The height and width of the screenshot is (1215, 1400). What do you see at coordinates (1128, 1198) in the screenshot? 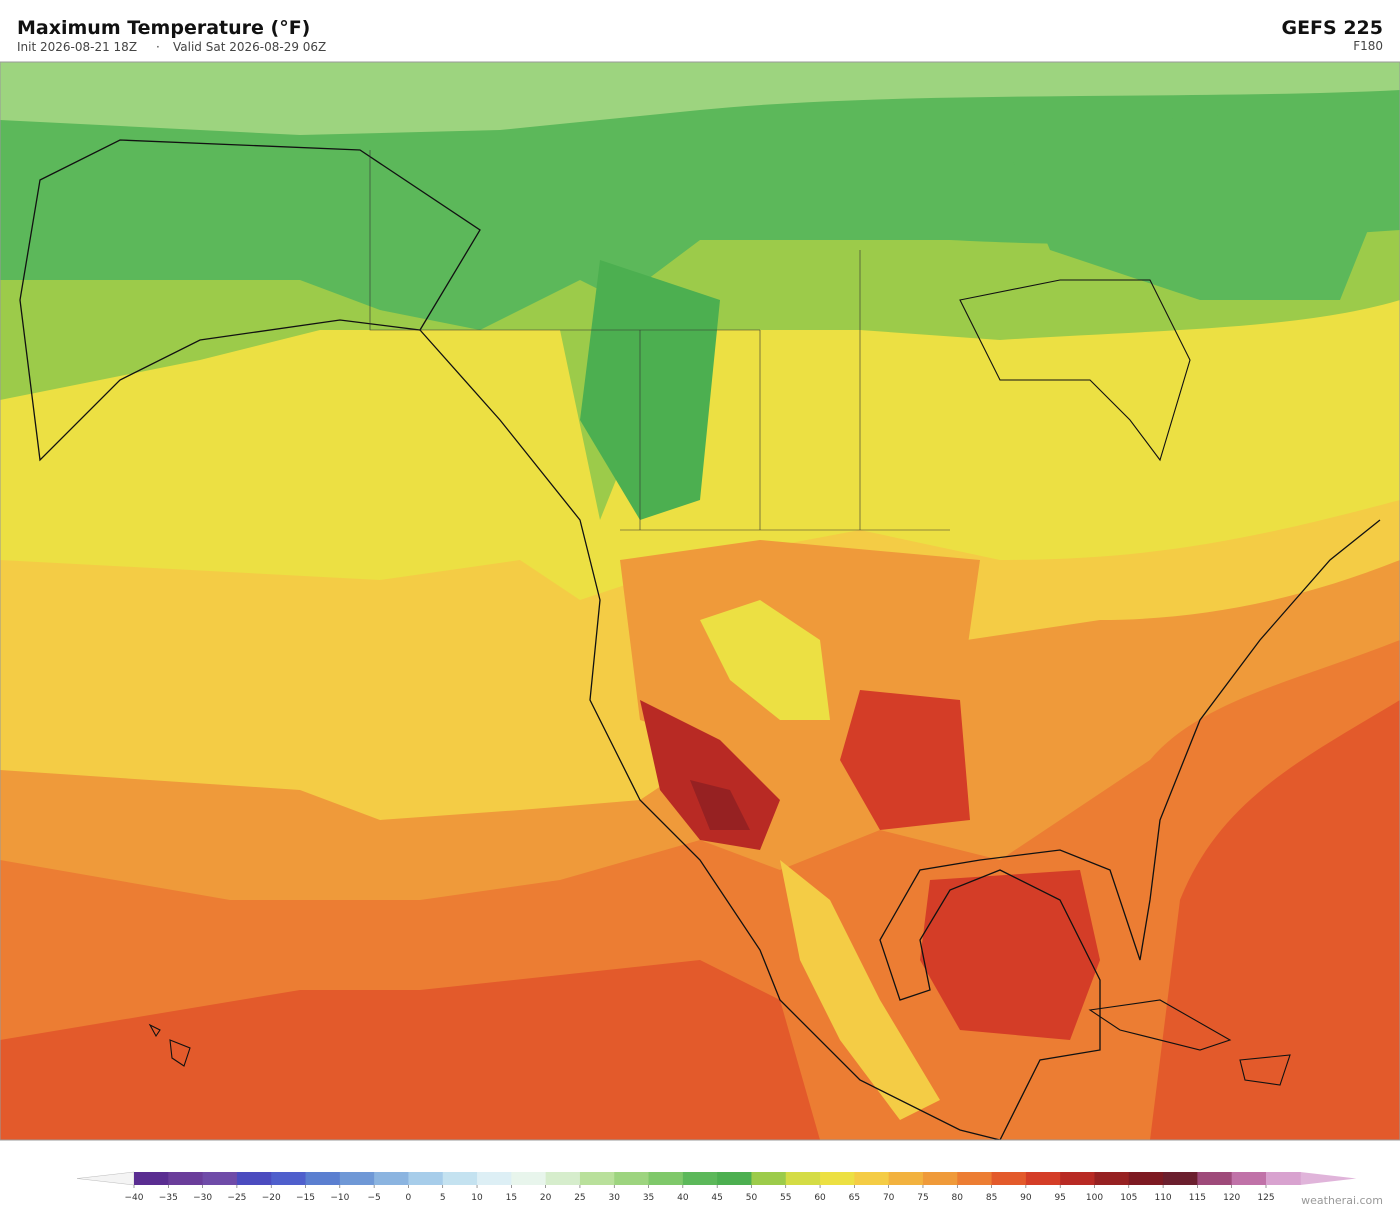
I see `tick-label: 105` at bounding box center [1128, 1198].